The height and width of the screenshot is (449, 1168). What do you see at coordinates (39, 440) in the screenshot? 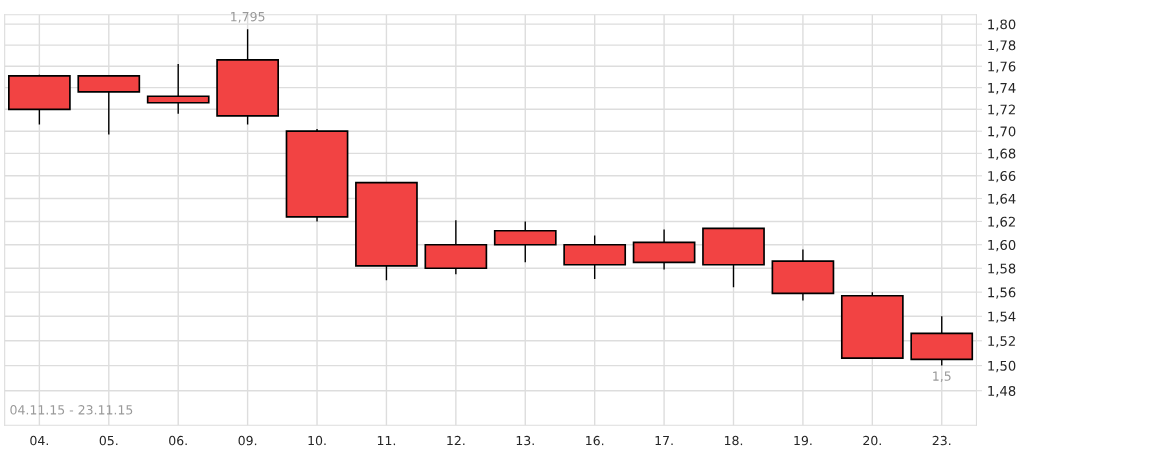
I see `x-tick-label: 04.` at bounding box center [39, 440].